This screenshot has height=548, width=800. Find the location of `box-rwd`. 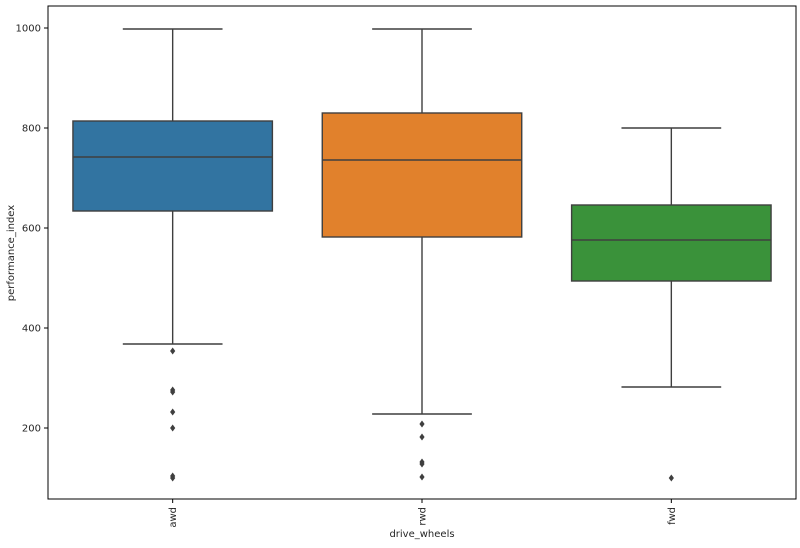

box-rwd is located at coordinates (422, 175).